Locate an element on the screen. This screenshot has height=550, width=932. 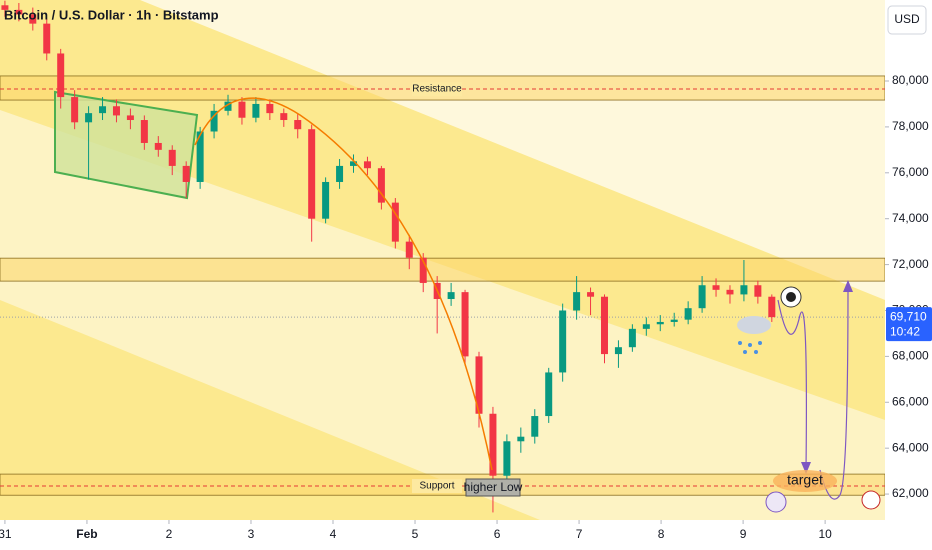
target-highlight is located at coordinates (805, 481).